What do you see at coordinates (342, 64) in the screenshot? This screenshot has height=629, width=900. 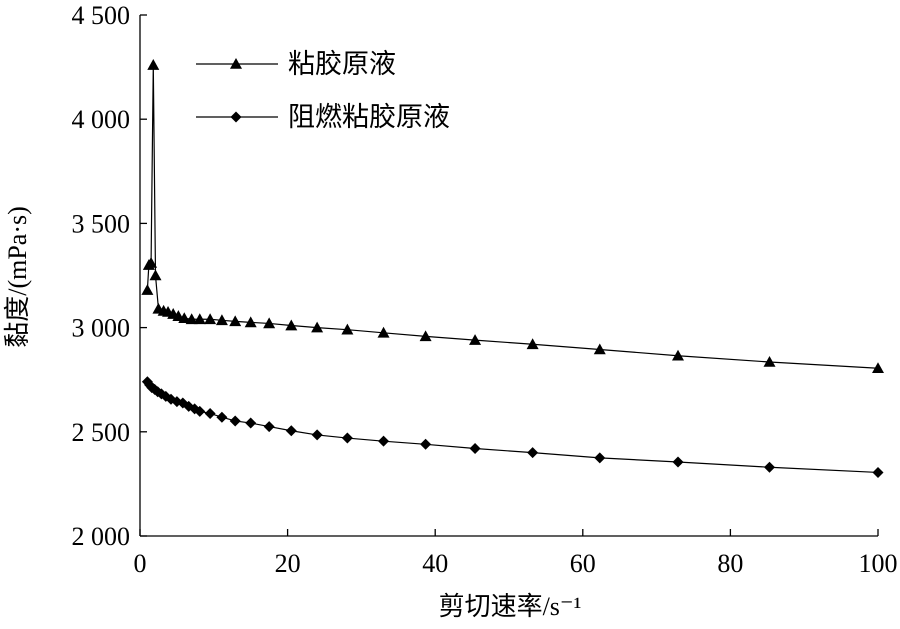 I see `legend-label: 粘胶原液` at bounding box center [342, 64].